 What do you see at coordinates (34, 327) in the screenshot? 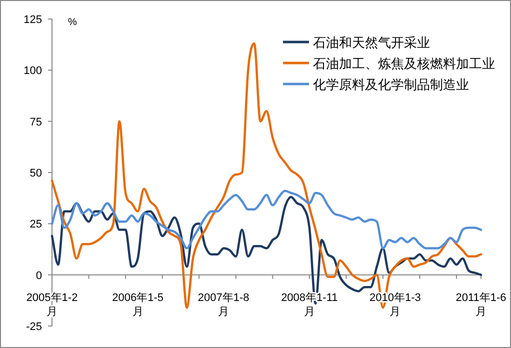
I see `ytick: -25` at bounding box center [34, 327].